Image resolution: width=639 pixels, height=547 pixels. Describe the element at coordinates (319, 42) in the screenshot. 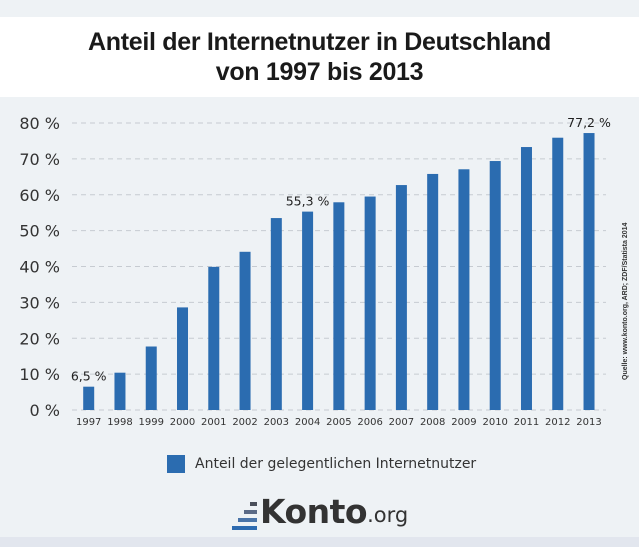

I see `chart-title-line1: Anteil der Internetnutzer in Deutschland` at that location.